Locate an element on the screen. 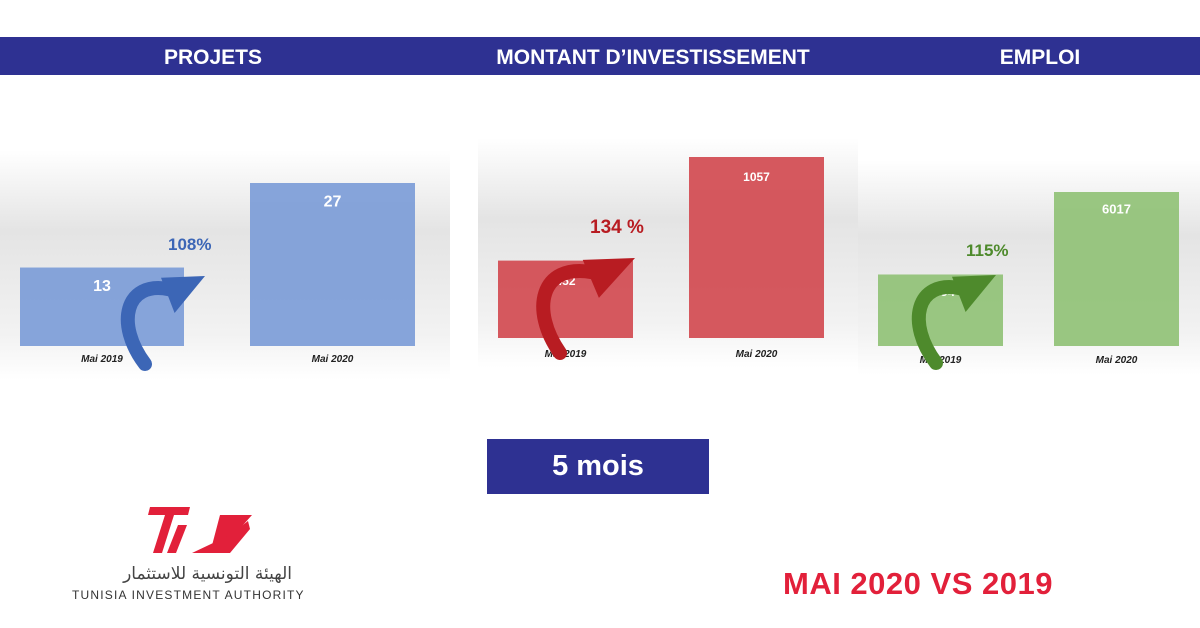 The image size is (1200, 628). bar-value-label: 6017 is located at coordinates (1116, 209).